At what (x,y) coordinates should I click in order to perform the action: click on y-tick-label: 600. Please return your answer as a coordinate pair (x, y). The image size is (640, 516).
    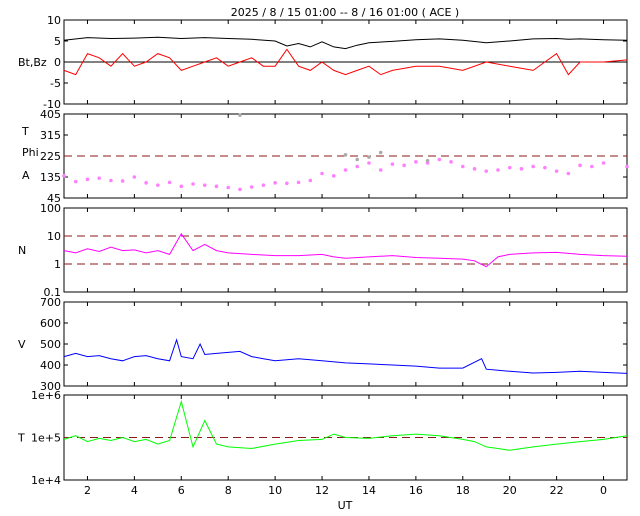
    Looking at the image, I should click on (50, 323).